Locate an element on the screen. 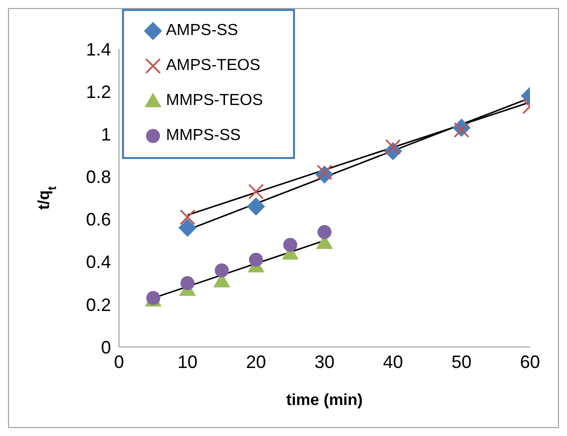 The width and height of the screenshot is (567, 436). y-tick-label: 1.2 is located at coordinates (98, 92).